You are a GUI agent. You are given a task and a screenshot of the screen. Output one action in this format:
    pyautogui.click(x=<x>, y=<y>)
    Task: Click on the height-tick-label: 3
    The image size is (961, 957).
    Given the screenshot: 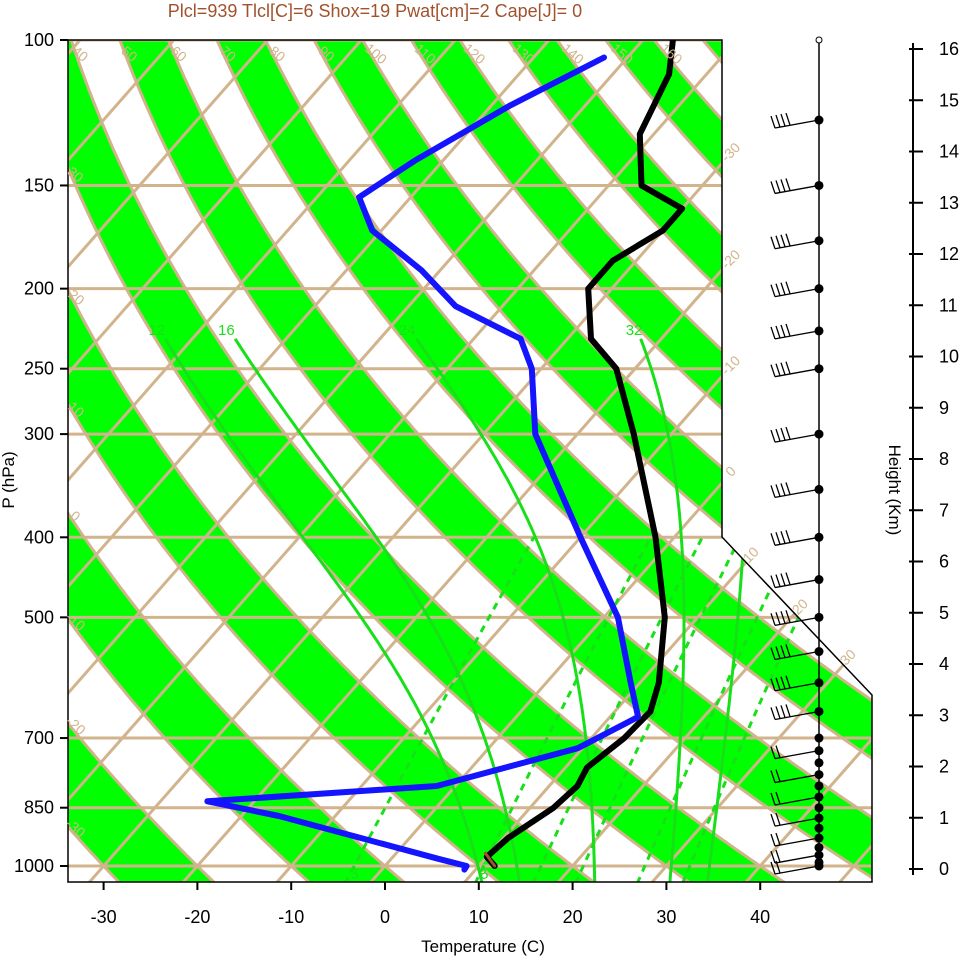 What is the action you would take?
    pyautogui.click(x=944, y=715)
    